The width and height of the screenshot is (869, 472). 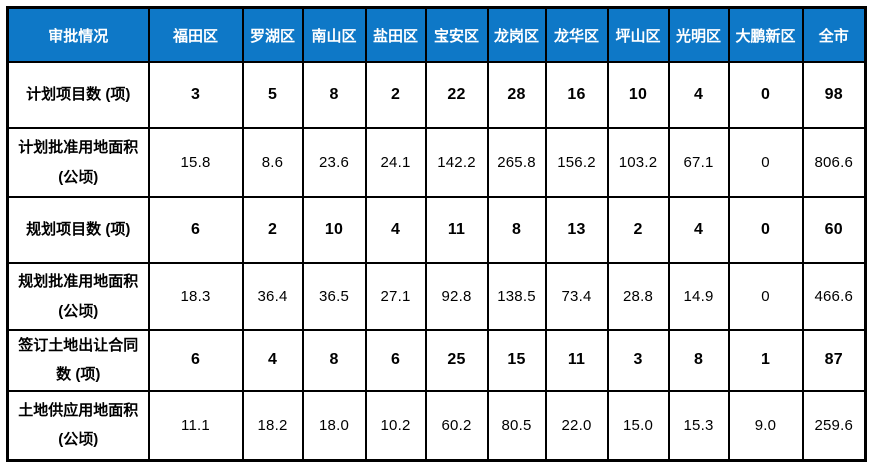 I want to click on row-label-line1: 规划项目数 (项), so click(x=78, y=230).